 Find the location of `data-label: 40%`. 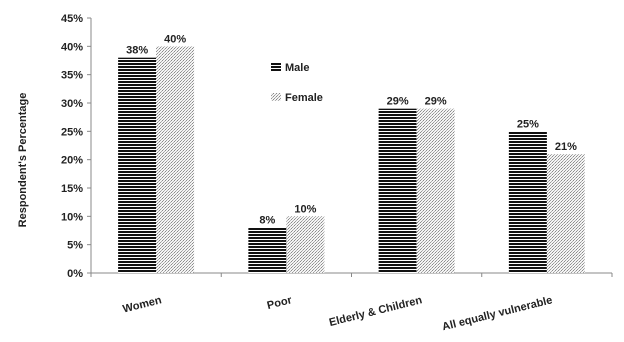

data-label: 40% is located at coordinates (175, 39).